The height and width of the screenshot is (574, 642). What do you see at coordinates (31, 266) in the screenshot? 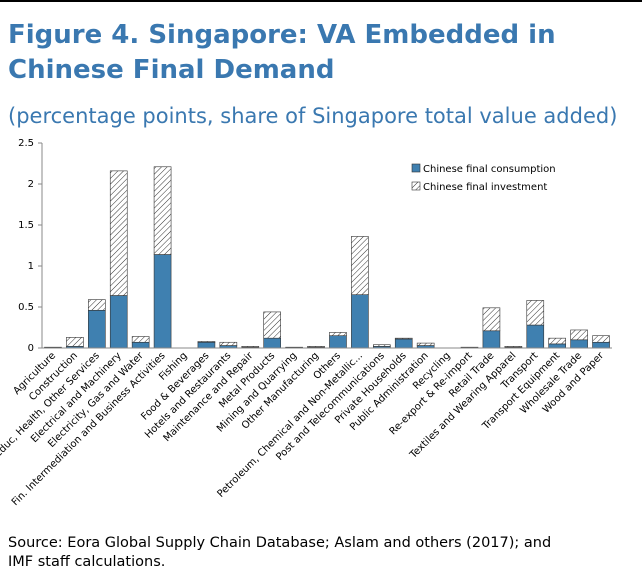
I see `y-tick-label: 1` at bounding box center [31, 266].